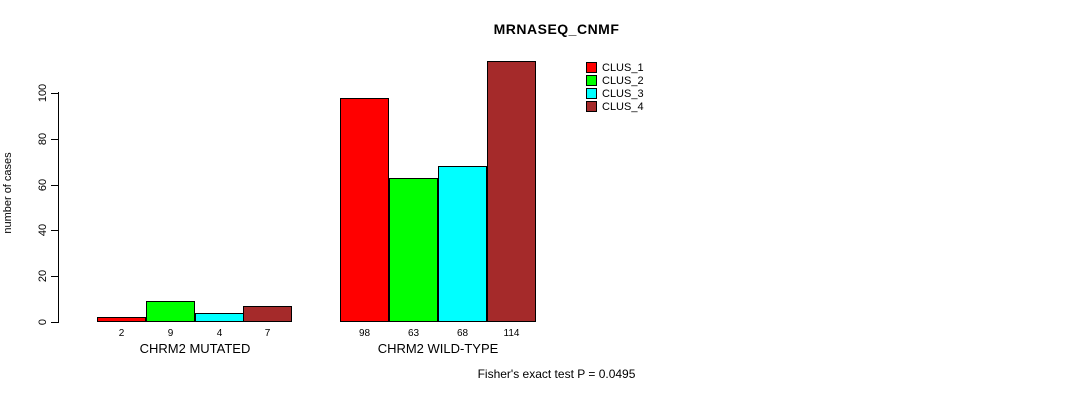 The width and height of the screenshot is (1090, 400). What do you see at coordinates (511, 333) in the screenshot?
I see `bar-value-label: 114` at bounding box center [511, 333].